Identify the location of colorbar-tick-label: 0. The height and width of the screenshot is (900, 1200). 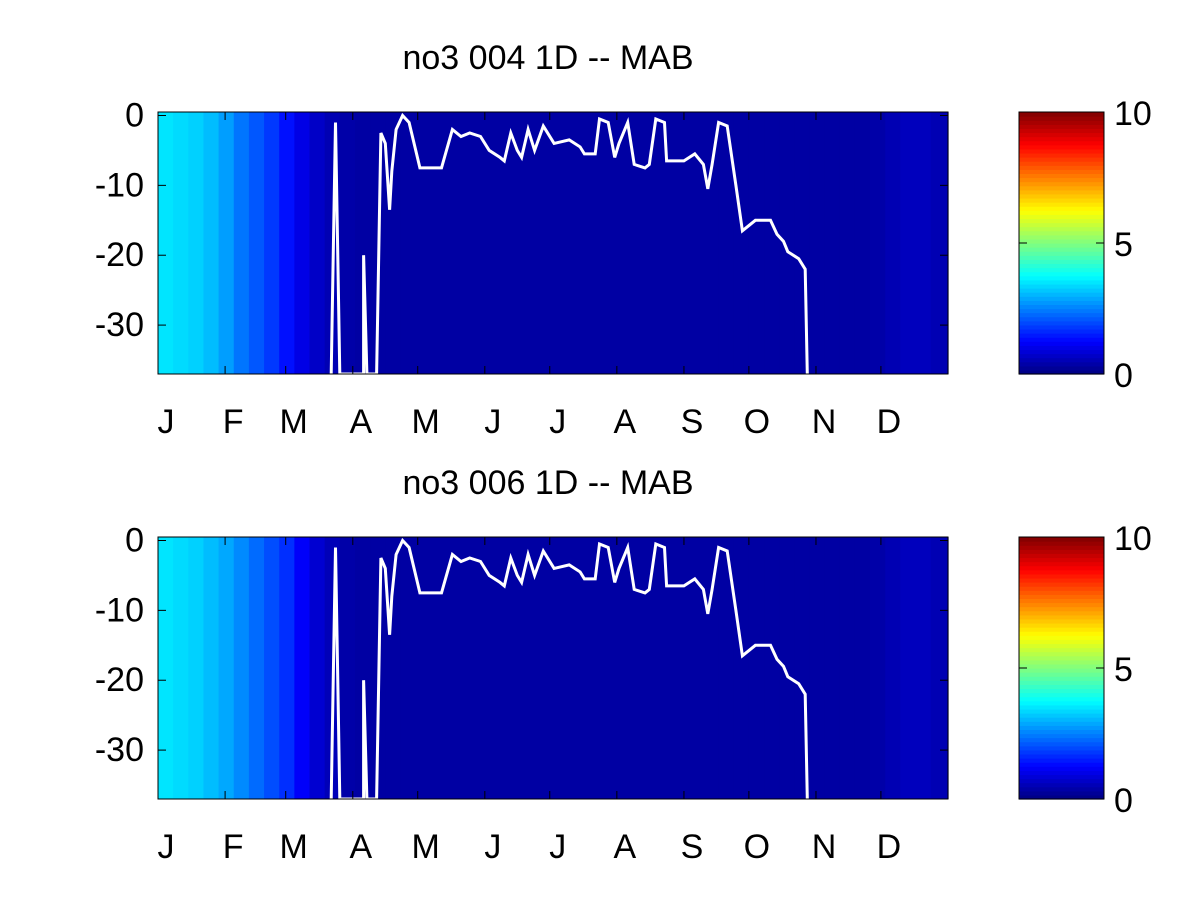
(1123, 376).